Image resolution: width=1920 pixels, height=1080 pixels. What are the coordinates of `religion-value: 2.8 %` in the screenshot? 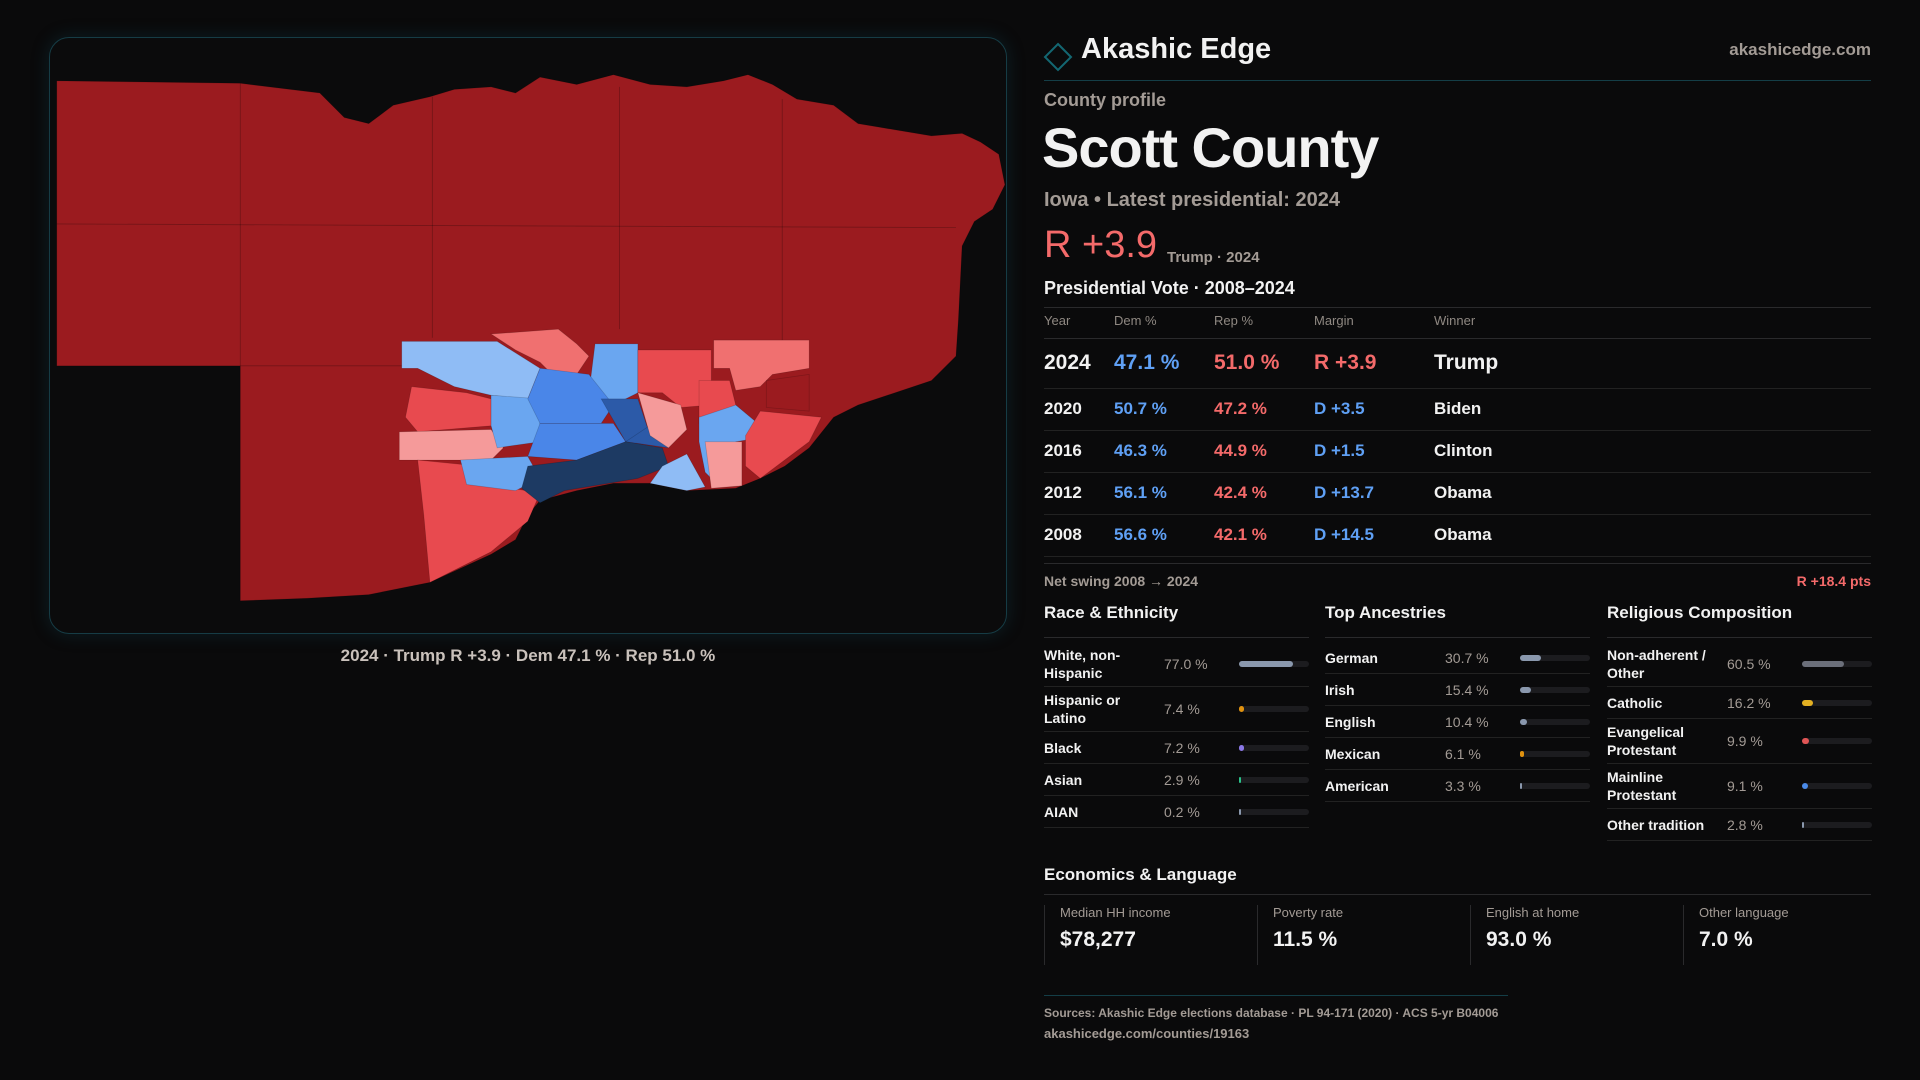 It's located at (1745, 824).